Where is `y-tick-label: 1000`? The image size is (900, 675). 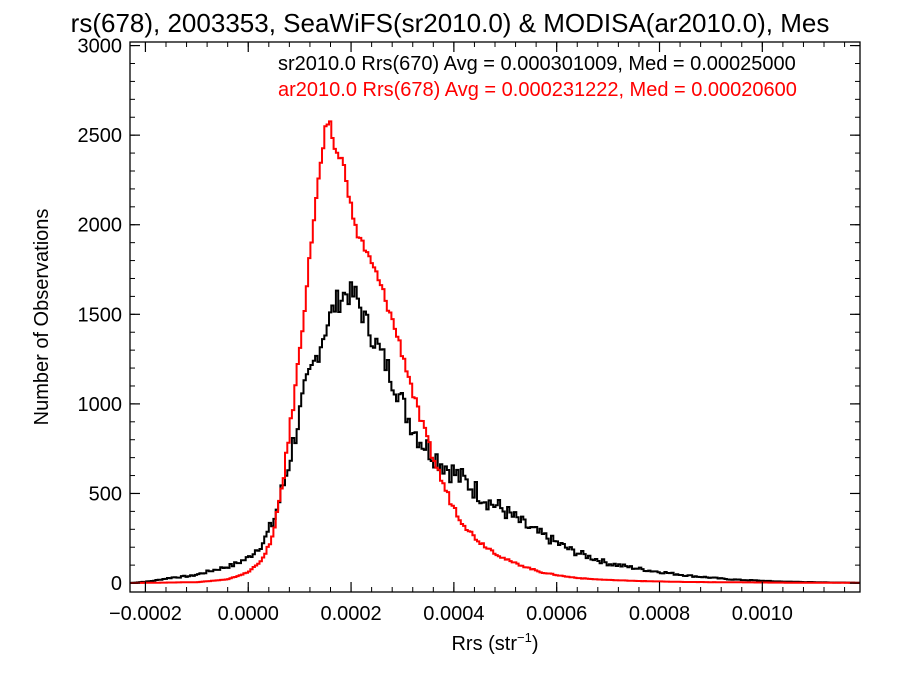 y-tick-label: 1000 is located at coordinates (100, 405).